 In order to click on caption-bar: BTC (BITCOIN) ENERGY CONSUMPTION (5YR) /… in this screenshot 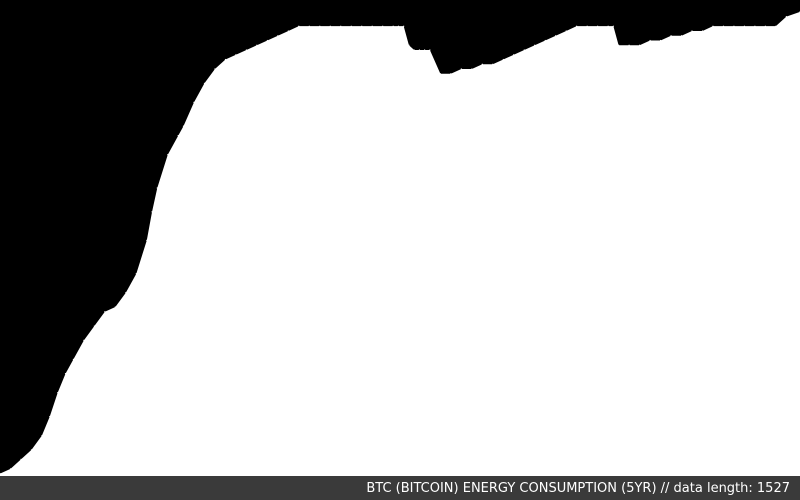, I will do `click(400, 488)`.